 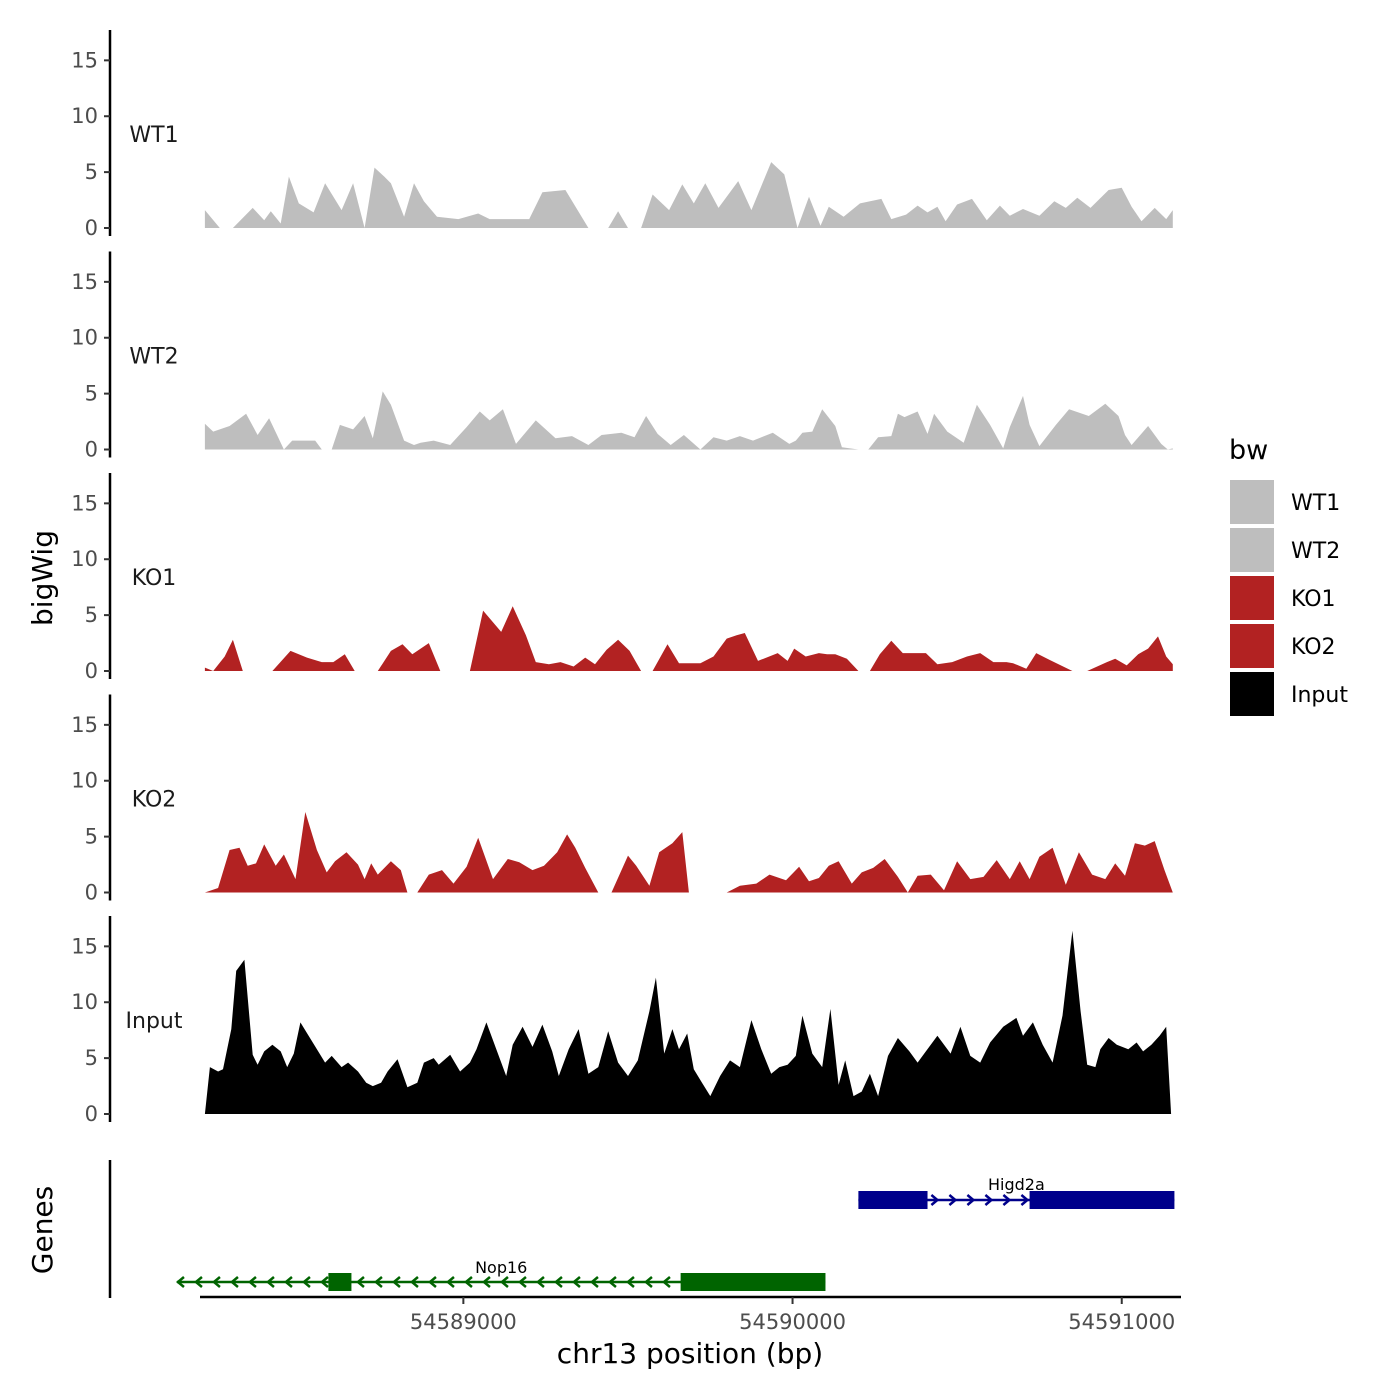 What do you see at coordinates (1121, 1322) in the screenshot?
I see `x-tick-label: 54591000` at bounding box center [1121, 1322].